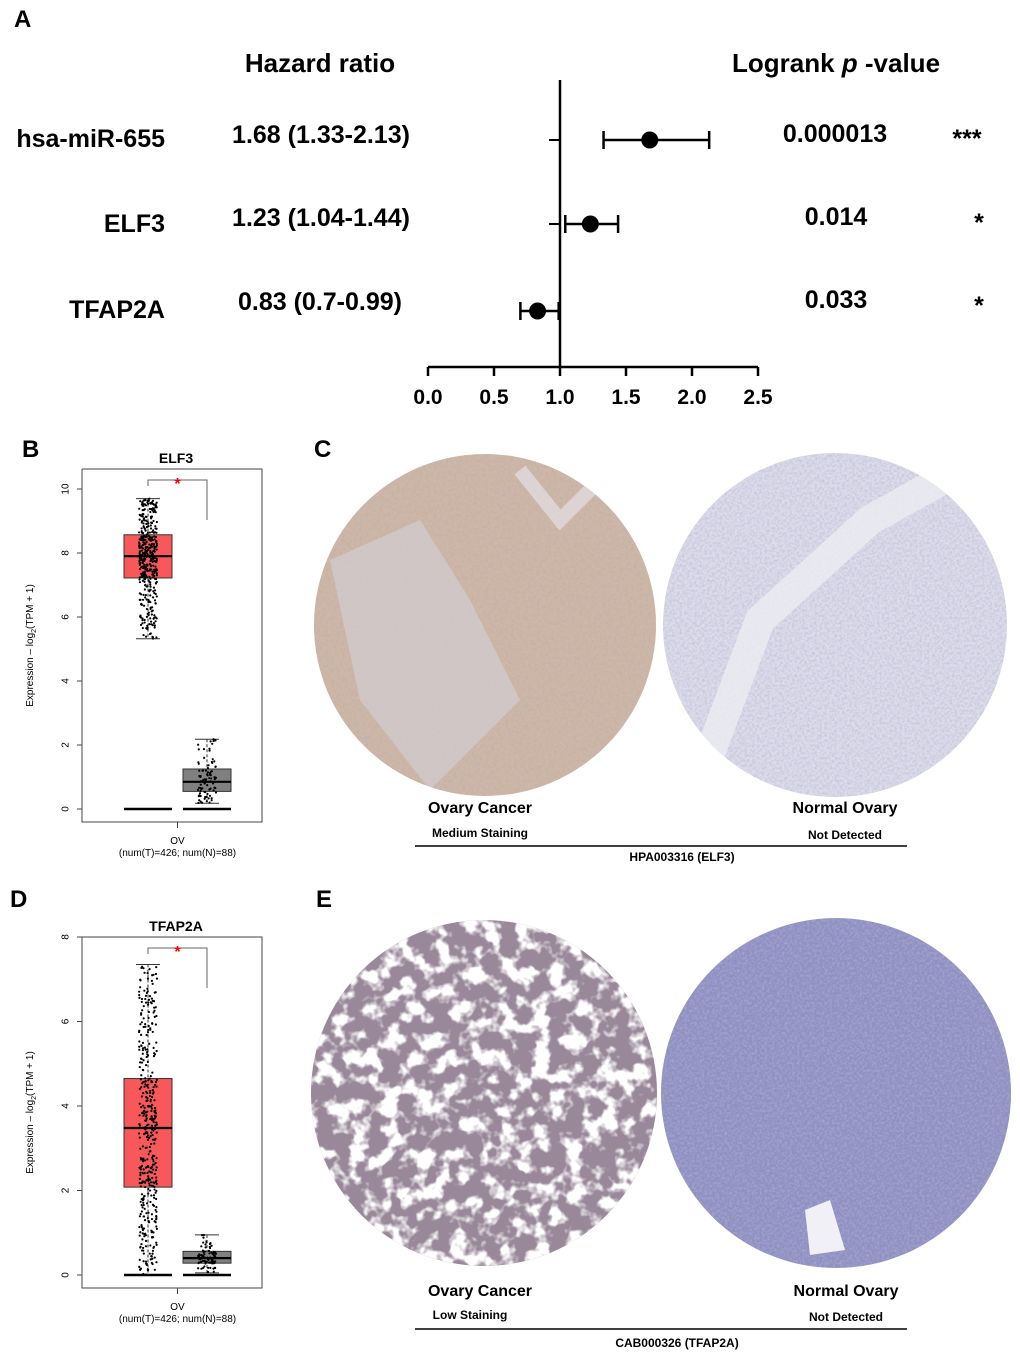  I want to click on normal-ovary-elf3-image, so click(835, 625).